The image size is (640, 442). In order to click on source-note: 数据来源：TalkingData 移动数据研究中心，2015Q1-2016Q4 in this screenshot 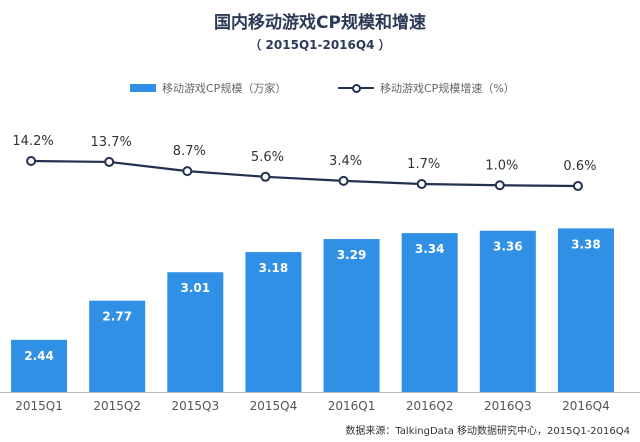, I will do `click(487, 431)`.